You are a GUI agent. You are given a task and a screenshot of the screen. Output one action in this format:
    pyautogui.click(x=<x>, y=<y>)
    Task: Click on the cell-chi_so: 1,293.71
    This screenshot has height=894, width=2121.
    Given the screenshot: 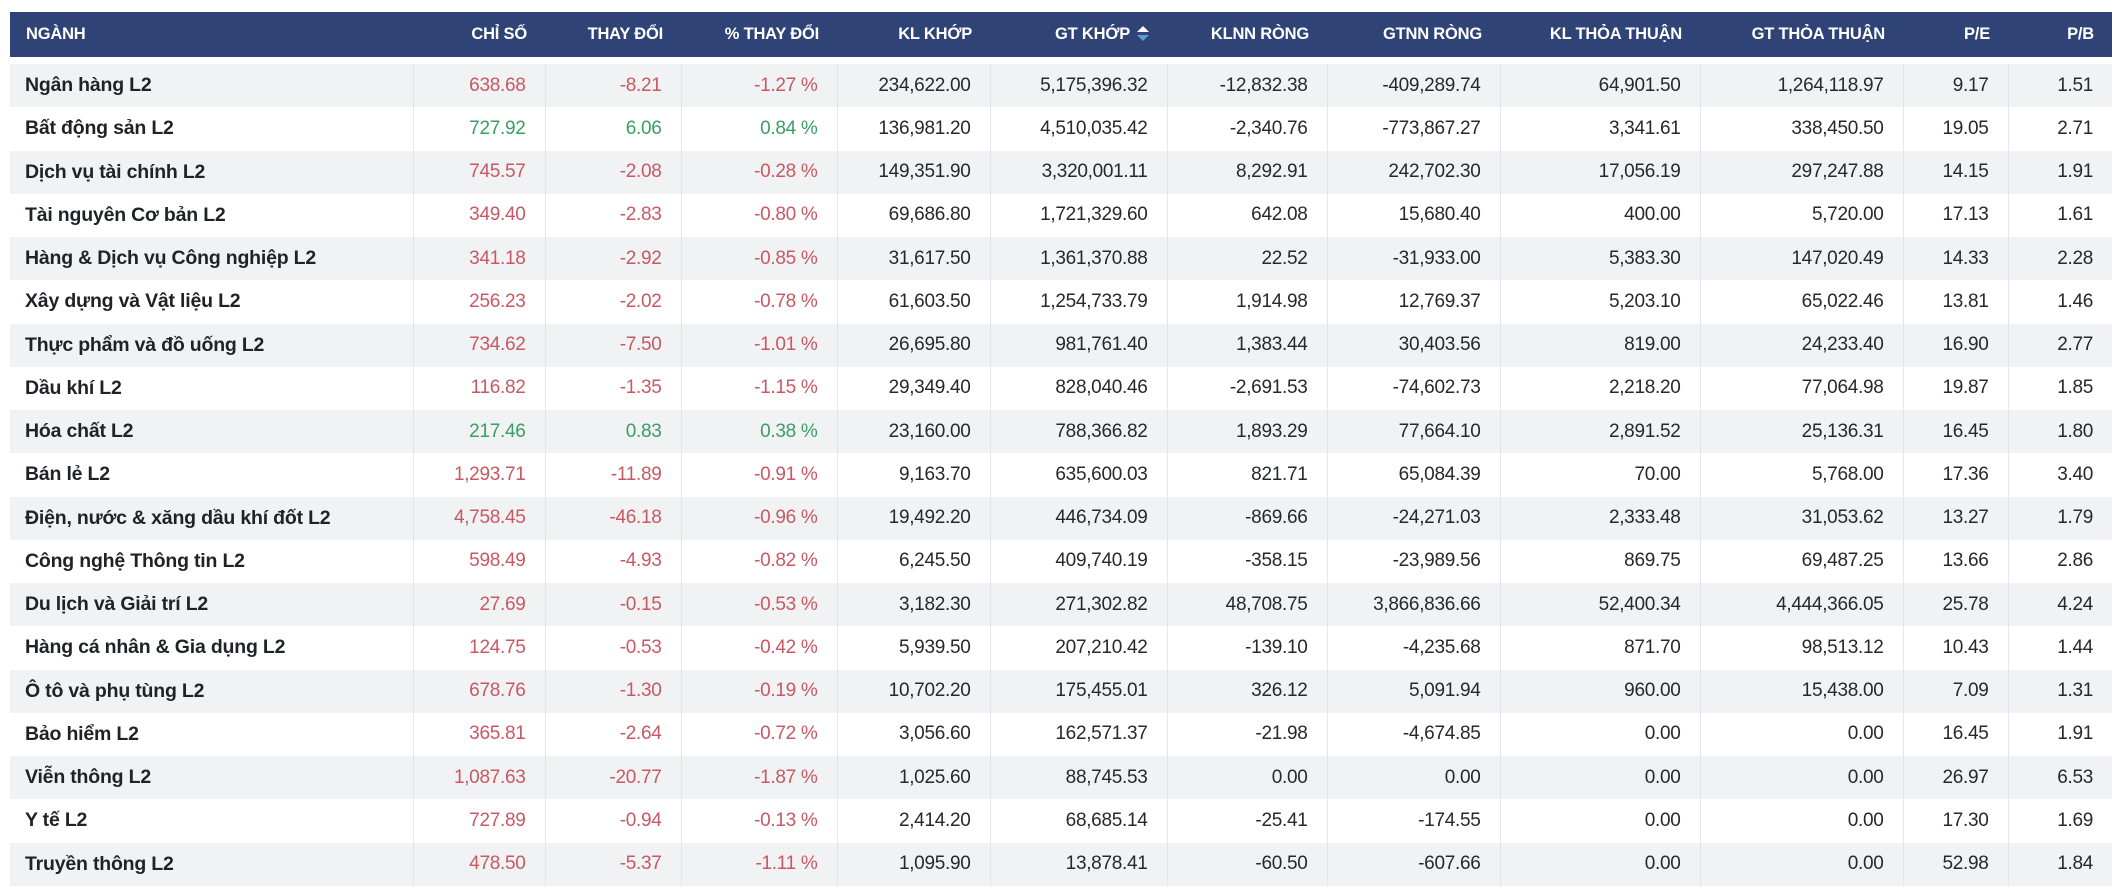 What is the action you would take?
    pyautogui.click(x=478, y=475)
    